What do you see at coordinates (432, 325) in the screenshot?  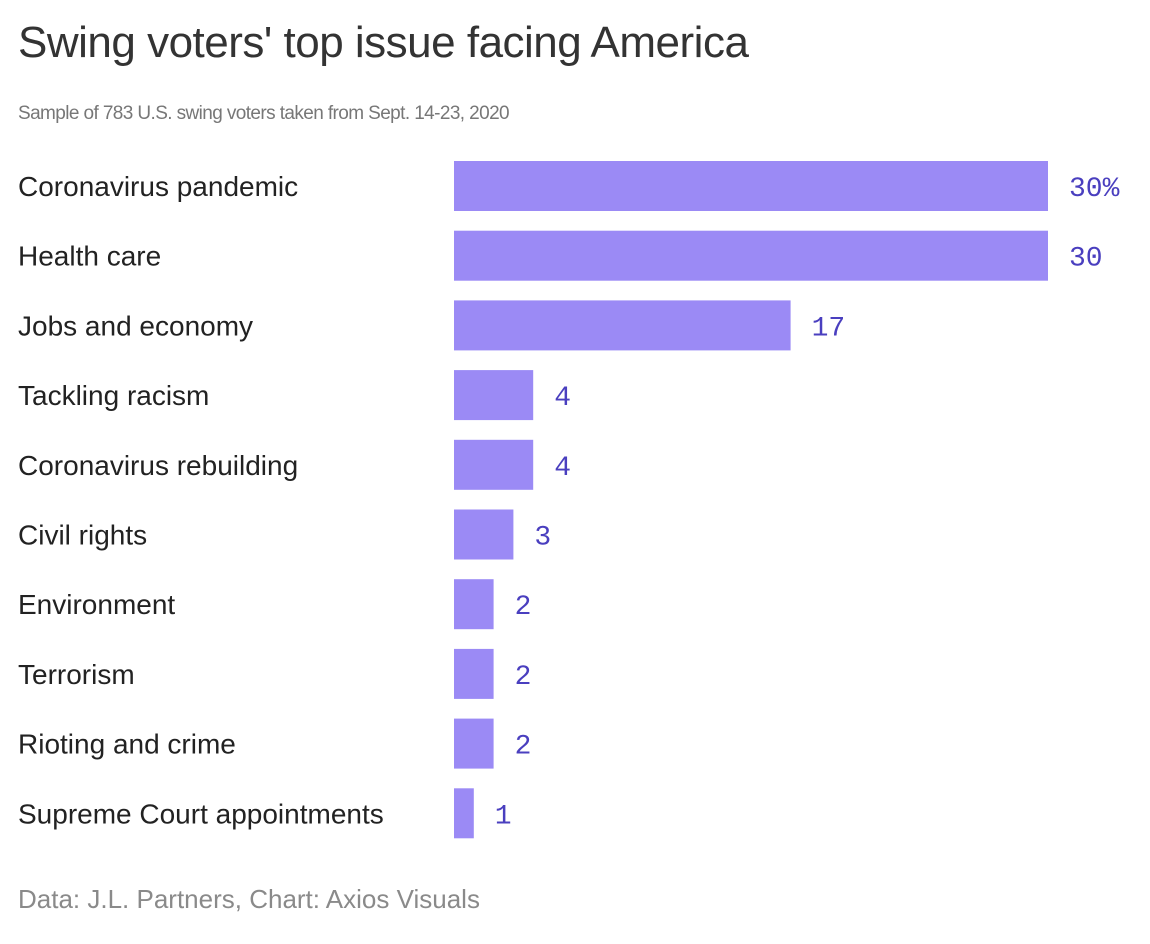 I see `bar-group: Jobs and economy 17` at bounding box center [432, 325].